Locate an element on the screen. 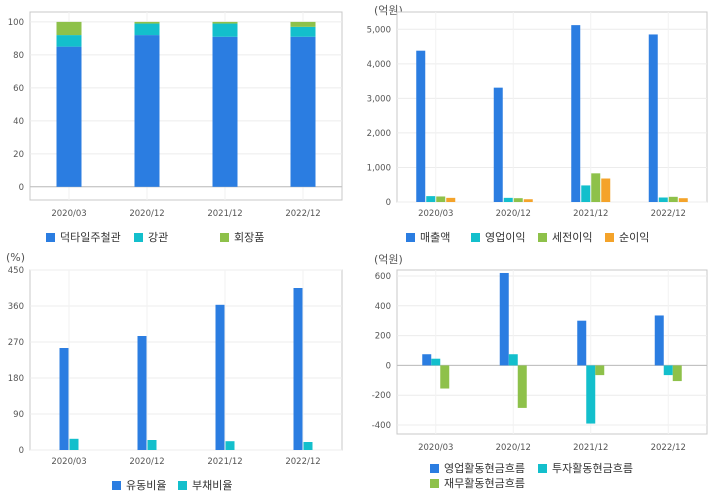 Image resolution: width=720 pixels, height=496 pixels. y-tick-label: -200 is located at coordinates (381, 396).